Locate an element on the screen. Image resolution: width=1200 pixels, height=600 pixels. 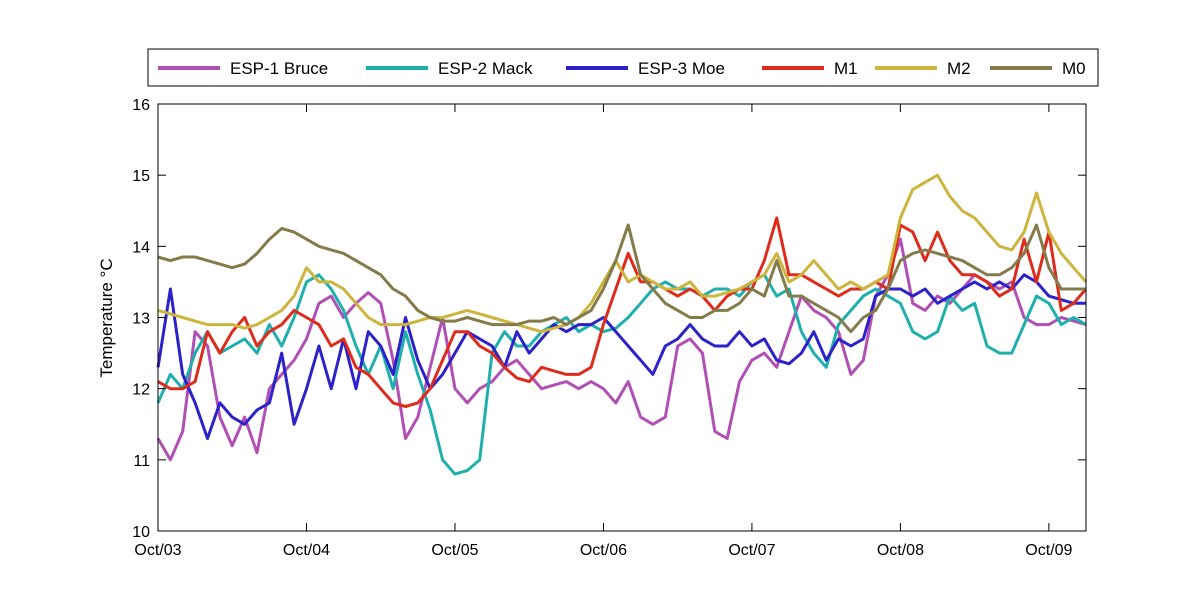
legend-item: M1 is located at coordinates (810, 68).